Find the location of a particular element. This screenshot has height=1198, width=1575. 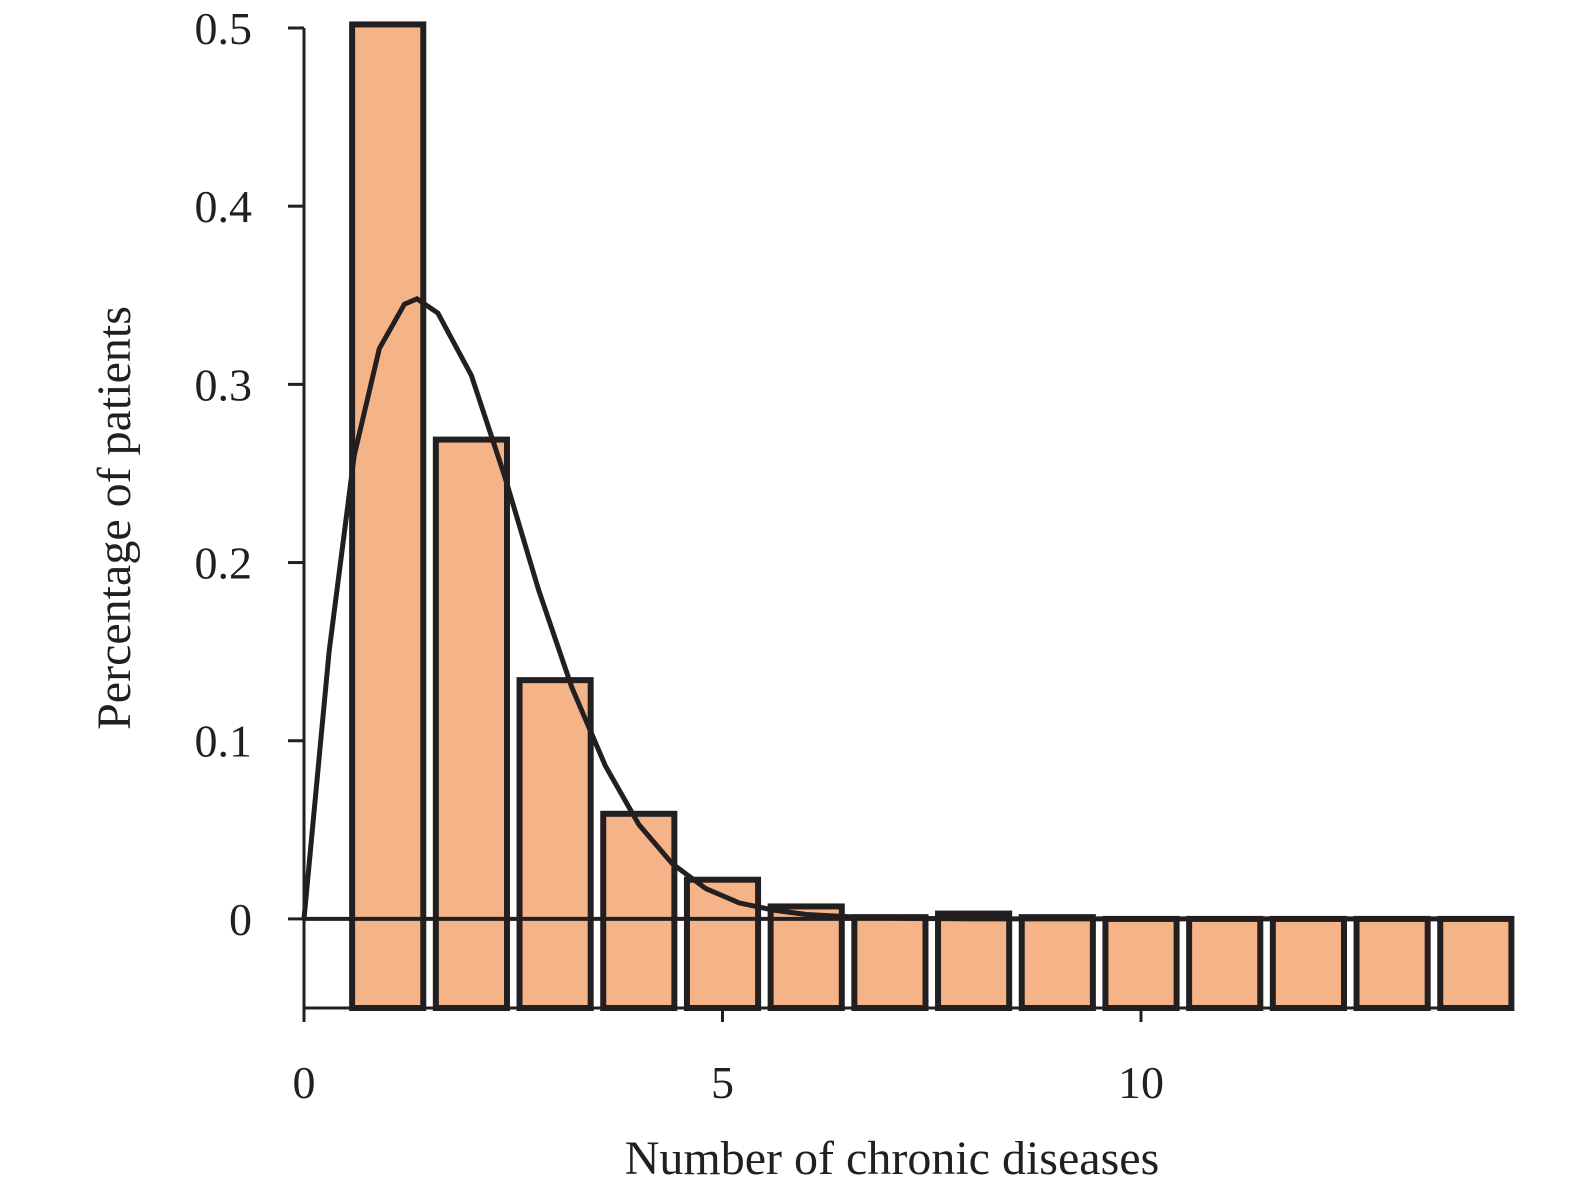

x-ticks-group: 0 5 10 is located at coordinates (728, 1058).